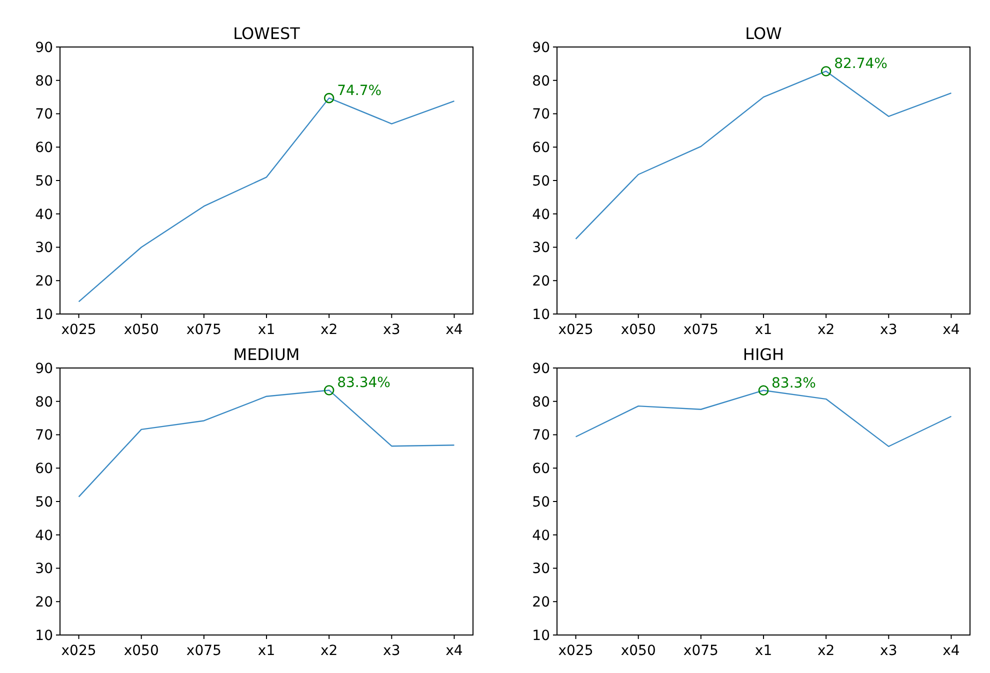 The image size is (990, 673). What do you see at coordinates (794, 383) in the screenshot?
I see `data-label: 83.3%` at bounding box center [794, 383].